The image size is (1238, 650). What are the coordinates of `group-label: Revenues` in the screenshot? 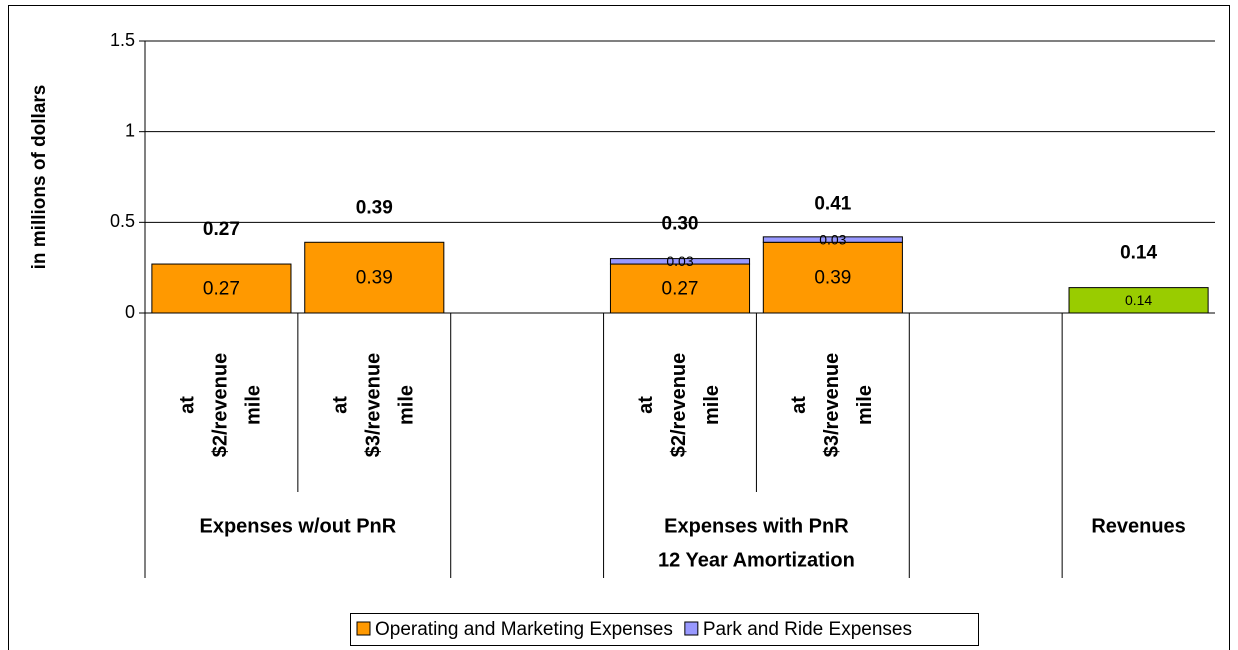 It's located at (1138, 526).